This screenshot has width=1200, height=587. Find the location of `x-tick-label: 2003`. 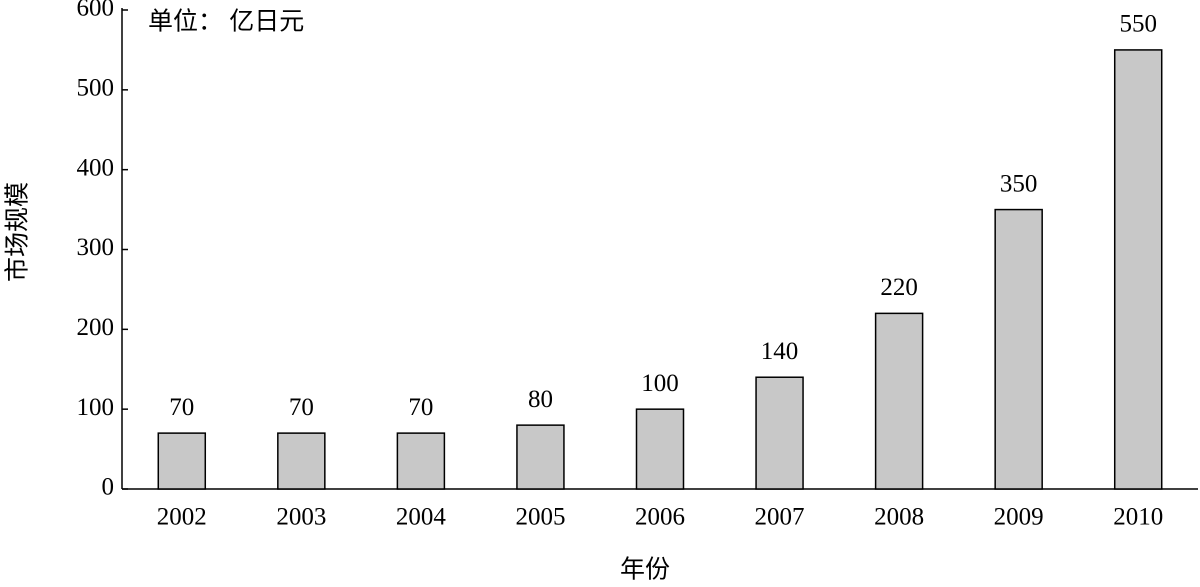

x-tick-label: 2003 is located at coordinates (301, 517).